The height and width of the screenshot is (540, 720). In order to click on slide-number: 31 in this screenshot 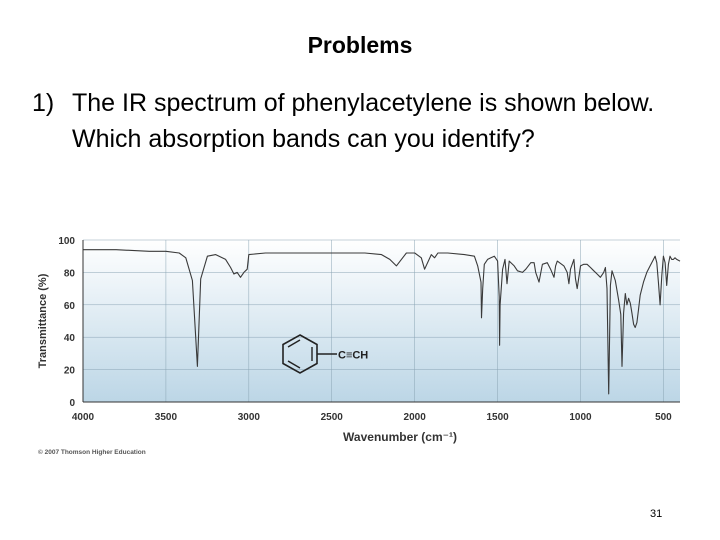, I will do `click(656, 514)`.